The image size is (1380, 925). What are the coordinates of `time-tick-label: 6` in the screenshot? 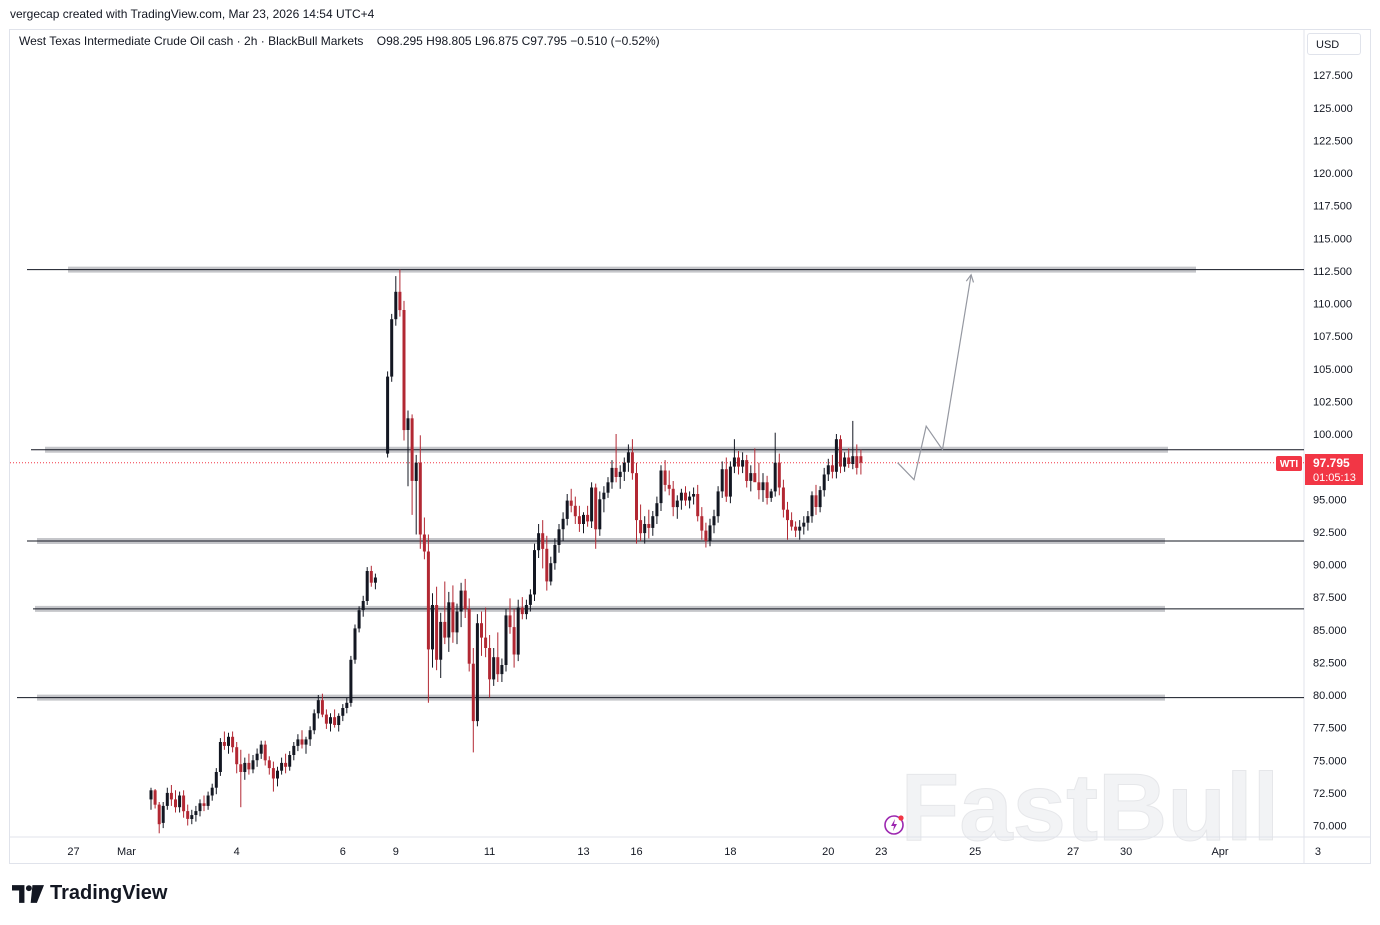 It's located at (343, 852).